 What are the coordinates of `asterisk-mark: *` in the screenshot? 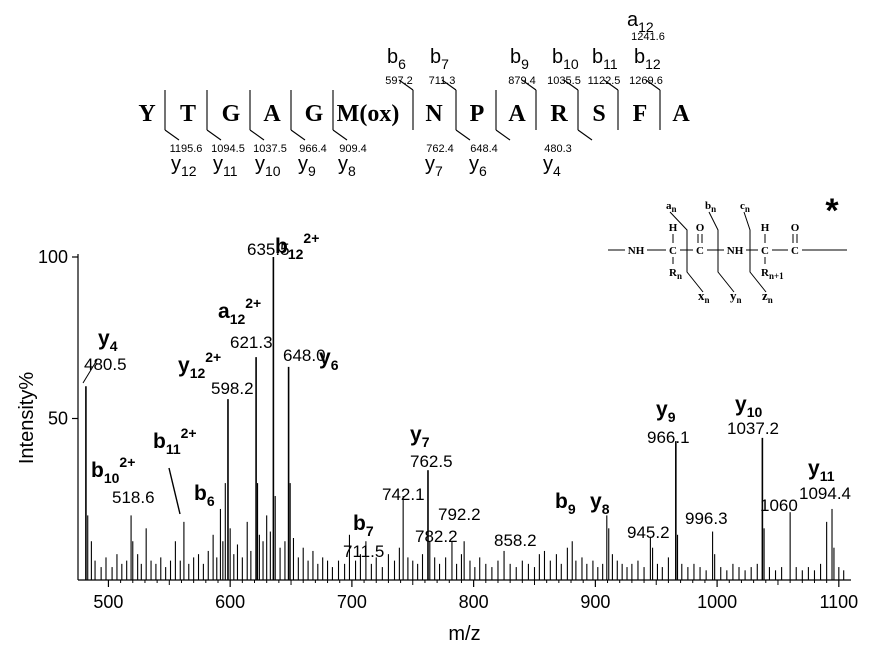 It's located at (832, 211).